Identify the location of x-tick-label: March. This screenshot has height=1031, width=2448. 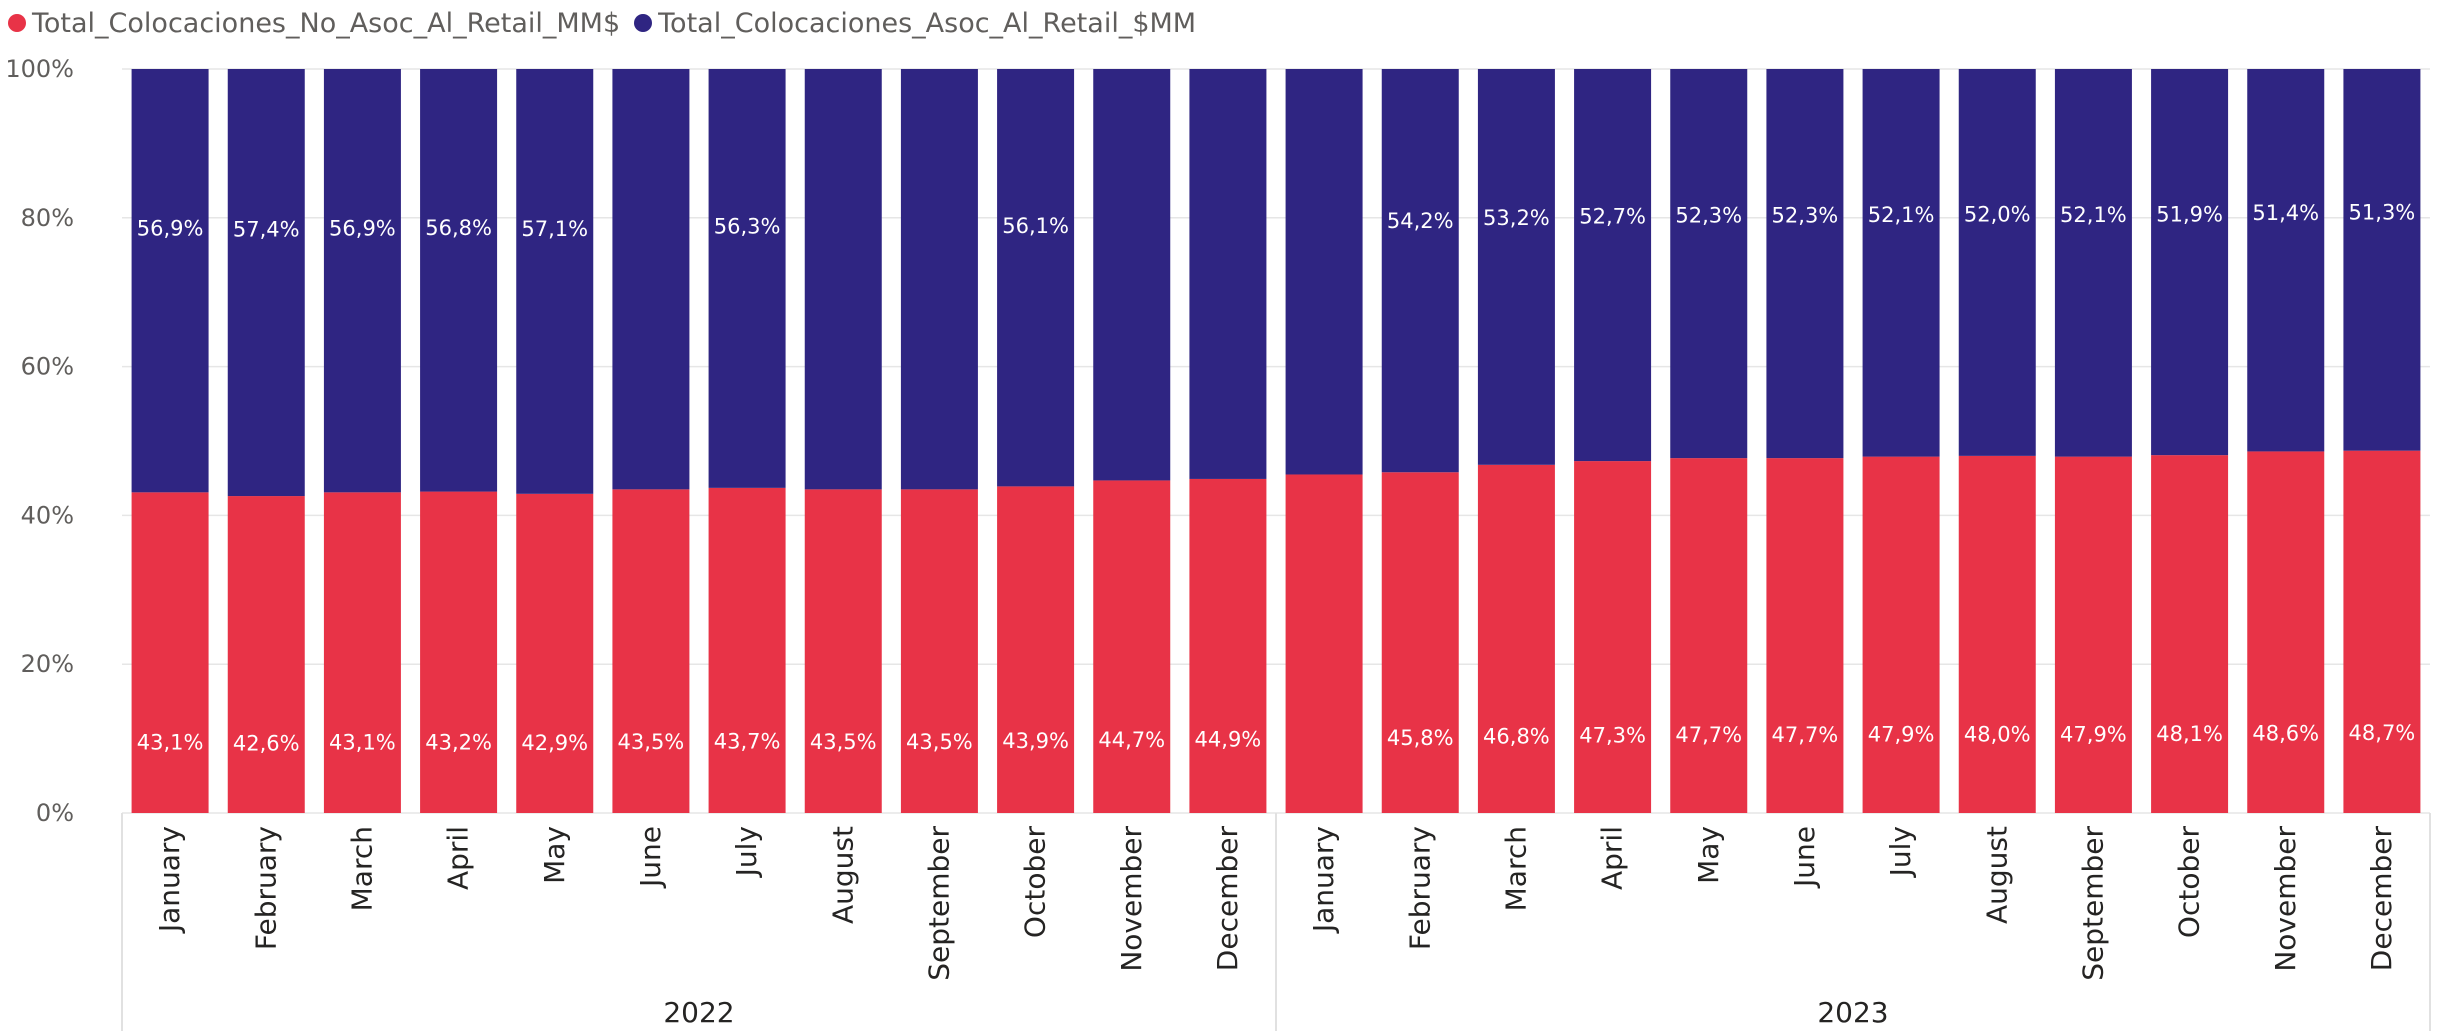
(1515, 868).